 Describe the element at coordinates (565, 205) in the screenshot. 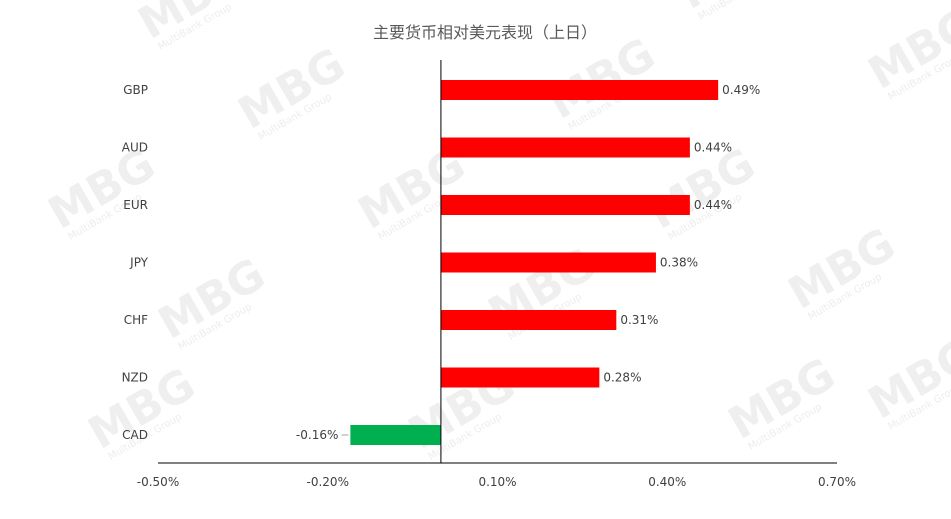

I see `bar-eur` at that location.